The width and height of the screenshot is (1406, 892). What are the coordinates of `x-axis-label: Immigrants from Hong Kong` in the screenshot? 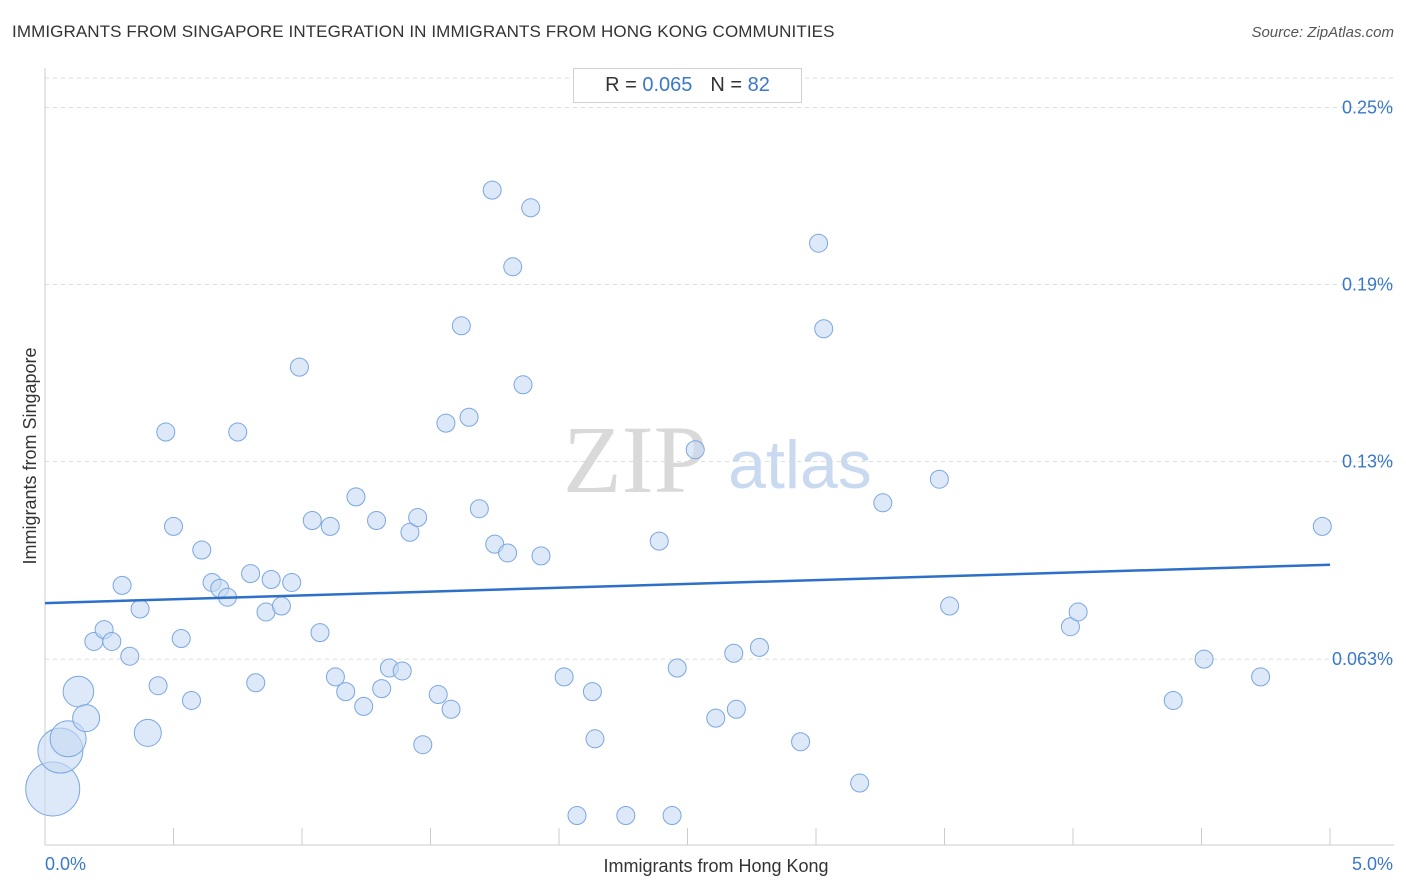 It's located at (715, 866).